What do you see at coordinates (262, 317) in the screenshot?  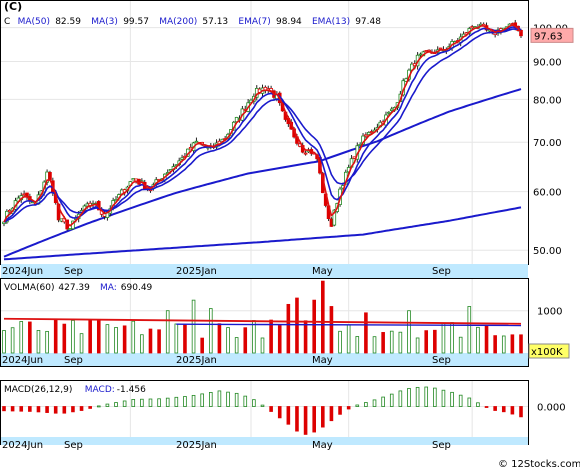 I see `volume-layer` at bounding box center [262, 317].